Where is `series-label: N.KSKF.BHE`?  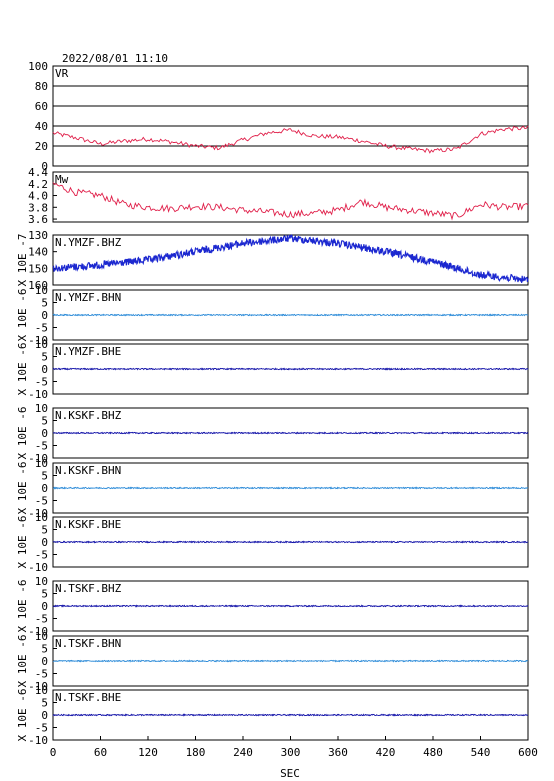 series-label: N.KSKF.BHE is located at coordinates (88, 524).